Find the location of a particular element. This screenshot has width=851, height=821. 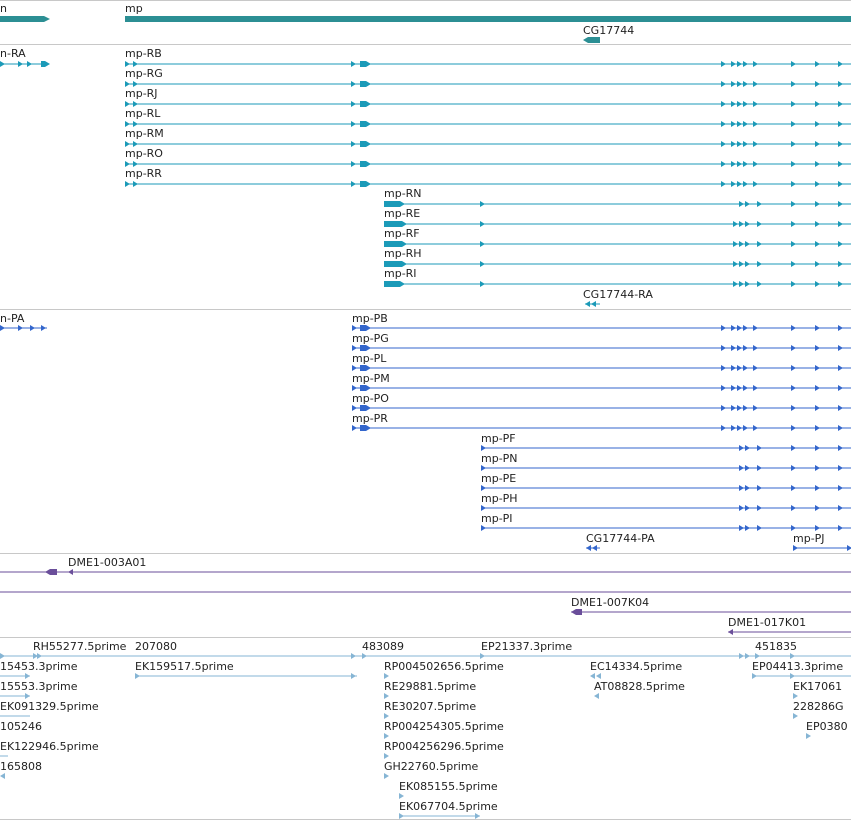

mrna-transcript-label: mp-RB is located at coordinates (143, 53).